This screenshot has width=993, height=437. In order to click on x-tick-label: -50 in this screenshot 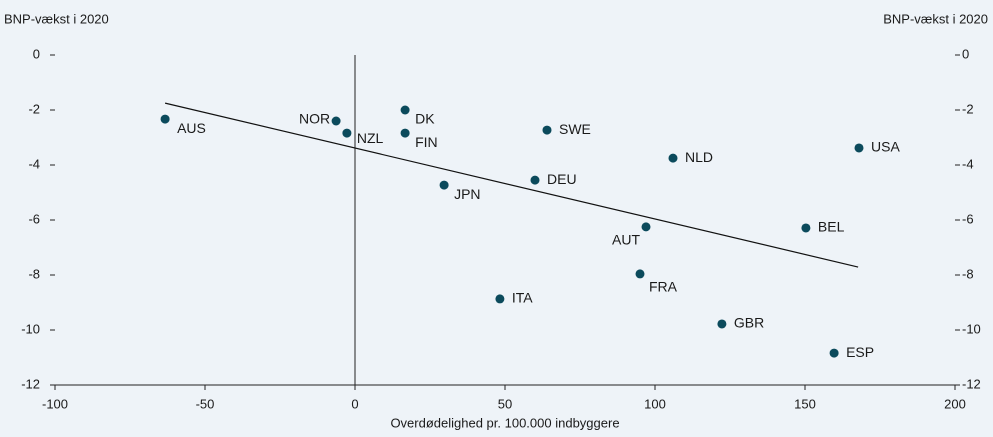, I will do `click(205, 403)`.